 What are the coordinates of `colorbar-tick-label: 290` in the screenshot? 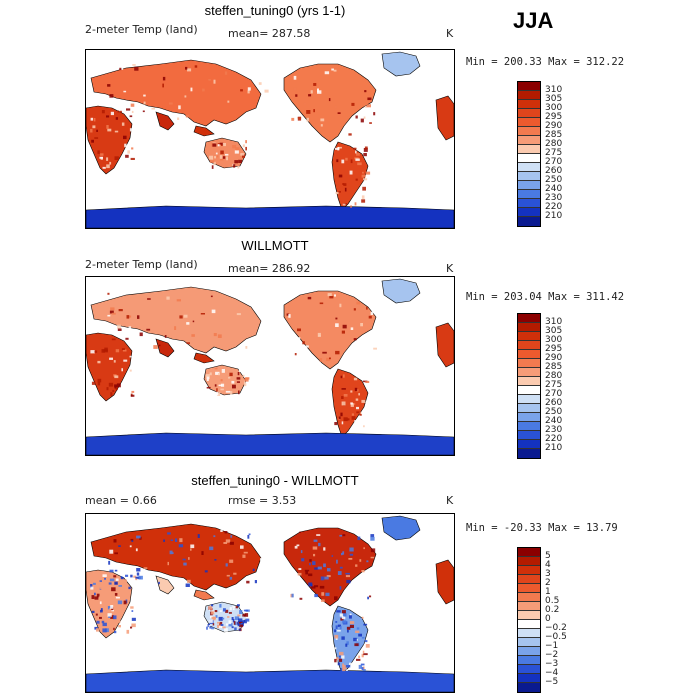 It's located at (554, 358).